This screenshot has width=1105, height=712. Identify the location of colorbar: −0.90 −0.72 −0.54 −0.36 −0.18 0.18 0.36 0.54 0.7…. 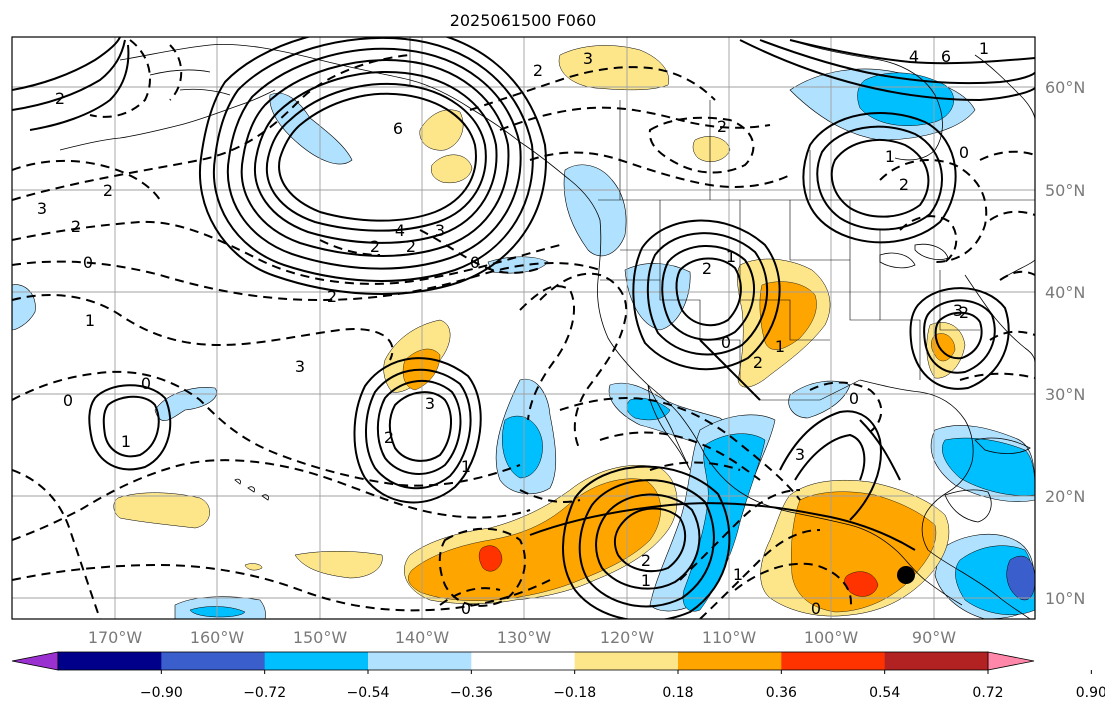
(558, 676).